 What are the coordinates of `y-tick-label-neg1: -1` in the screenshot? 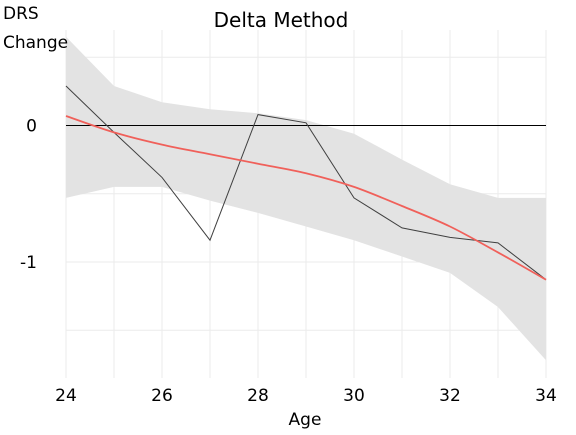 It's located at (28, 263).